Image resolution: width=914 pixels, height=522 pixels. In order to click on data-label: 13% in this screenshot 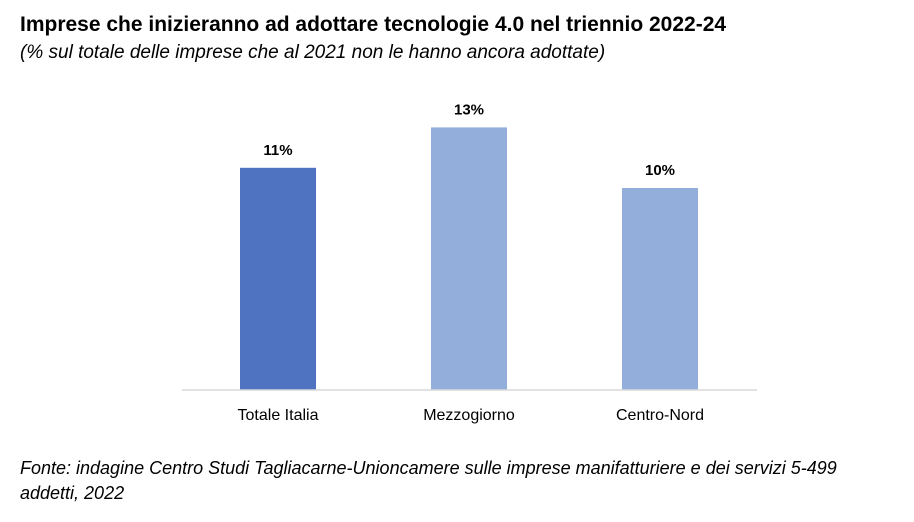, I will do `click(469, 109)`.